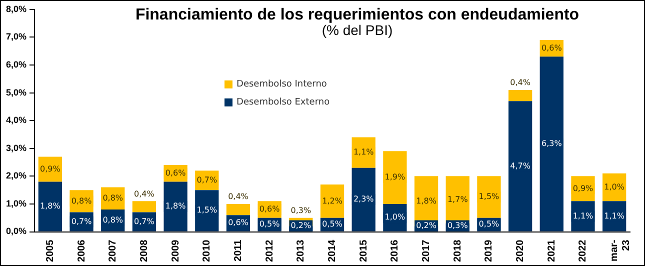 This screenshot has height=266, width=645. What do you see at coordinates (238, 250) in the screenshot?
I see `x-tick-label: 2011` at bounding box center [238, 250].